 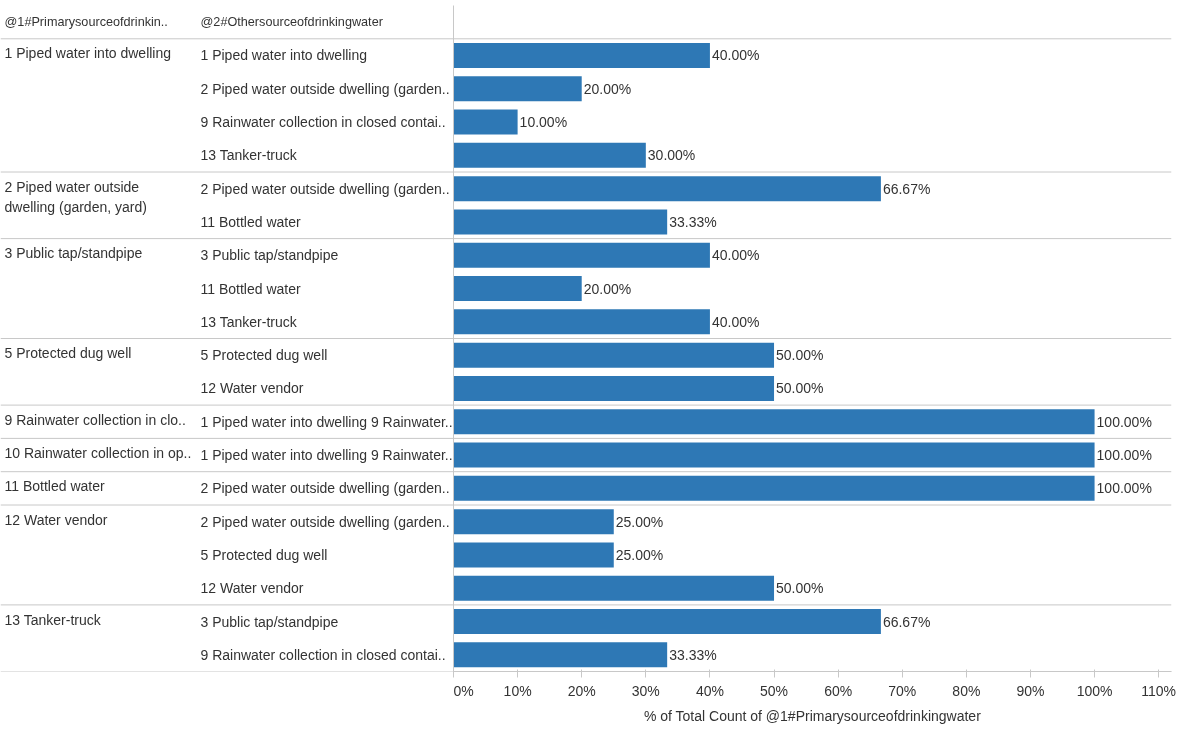 What do you see at coordinates (54, 486) in the screenshot?
I see `category-label: 11 Bottled water` at bounding box center [54, 486].